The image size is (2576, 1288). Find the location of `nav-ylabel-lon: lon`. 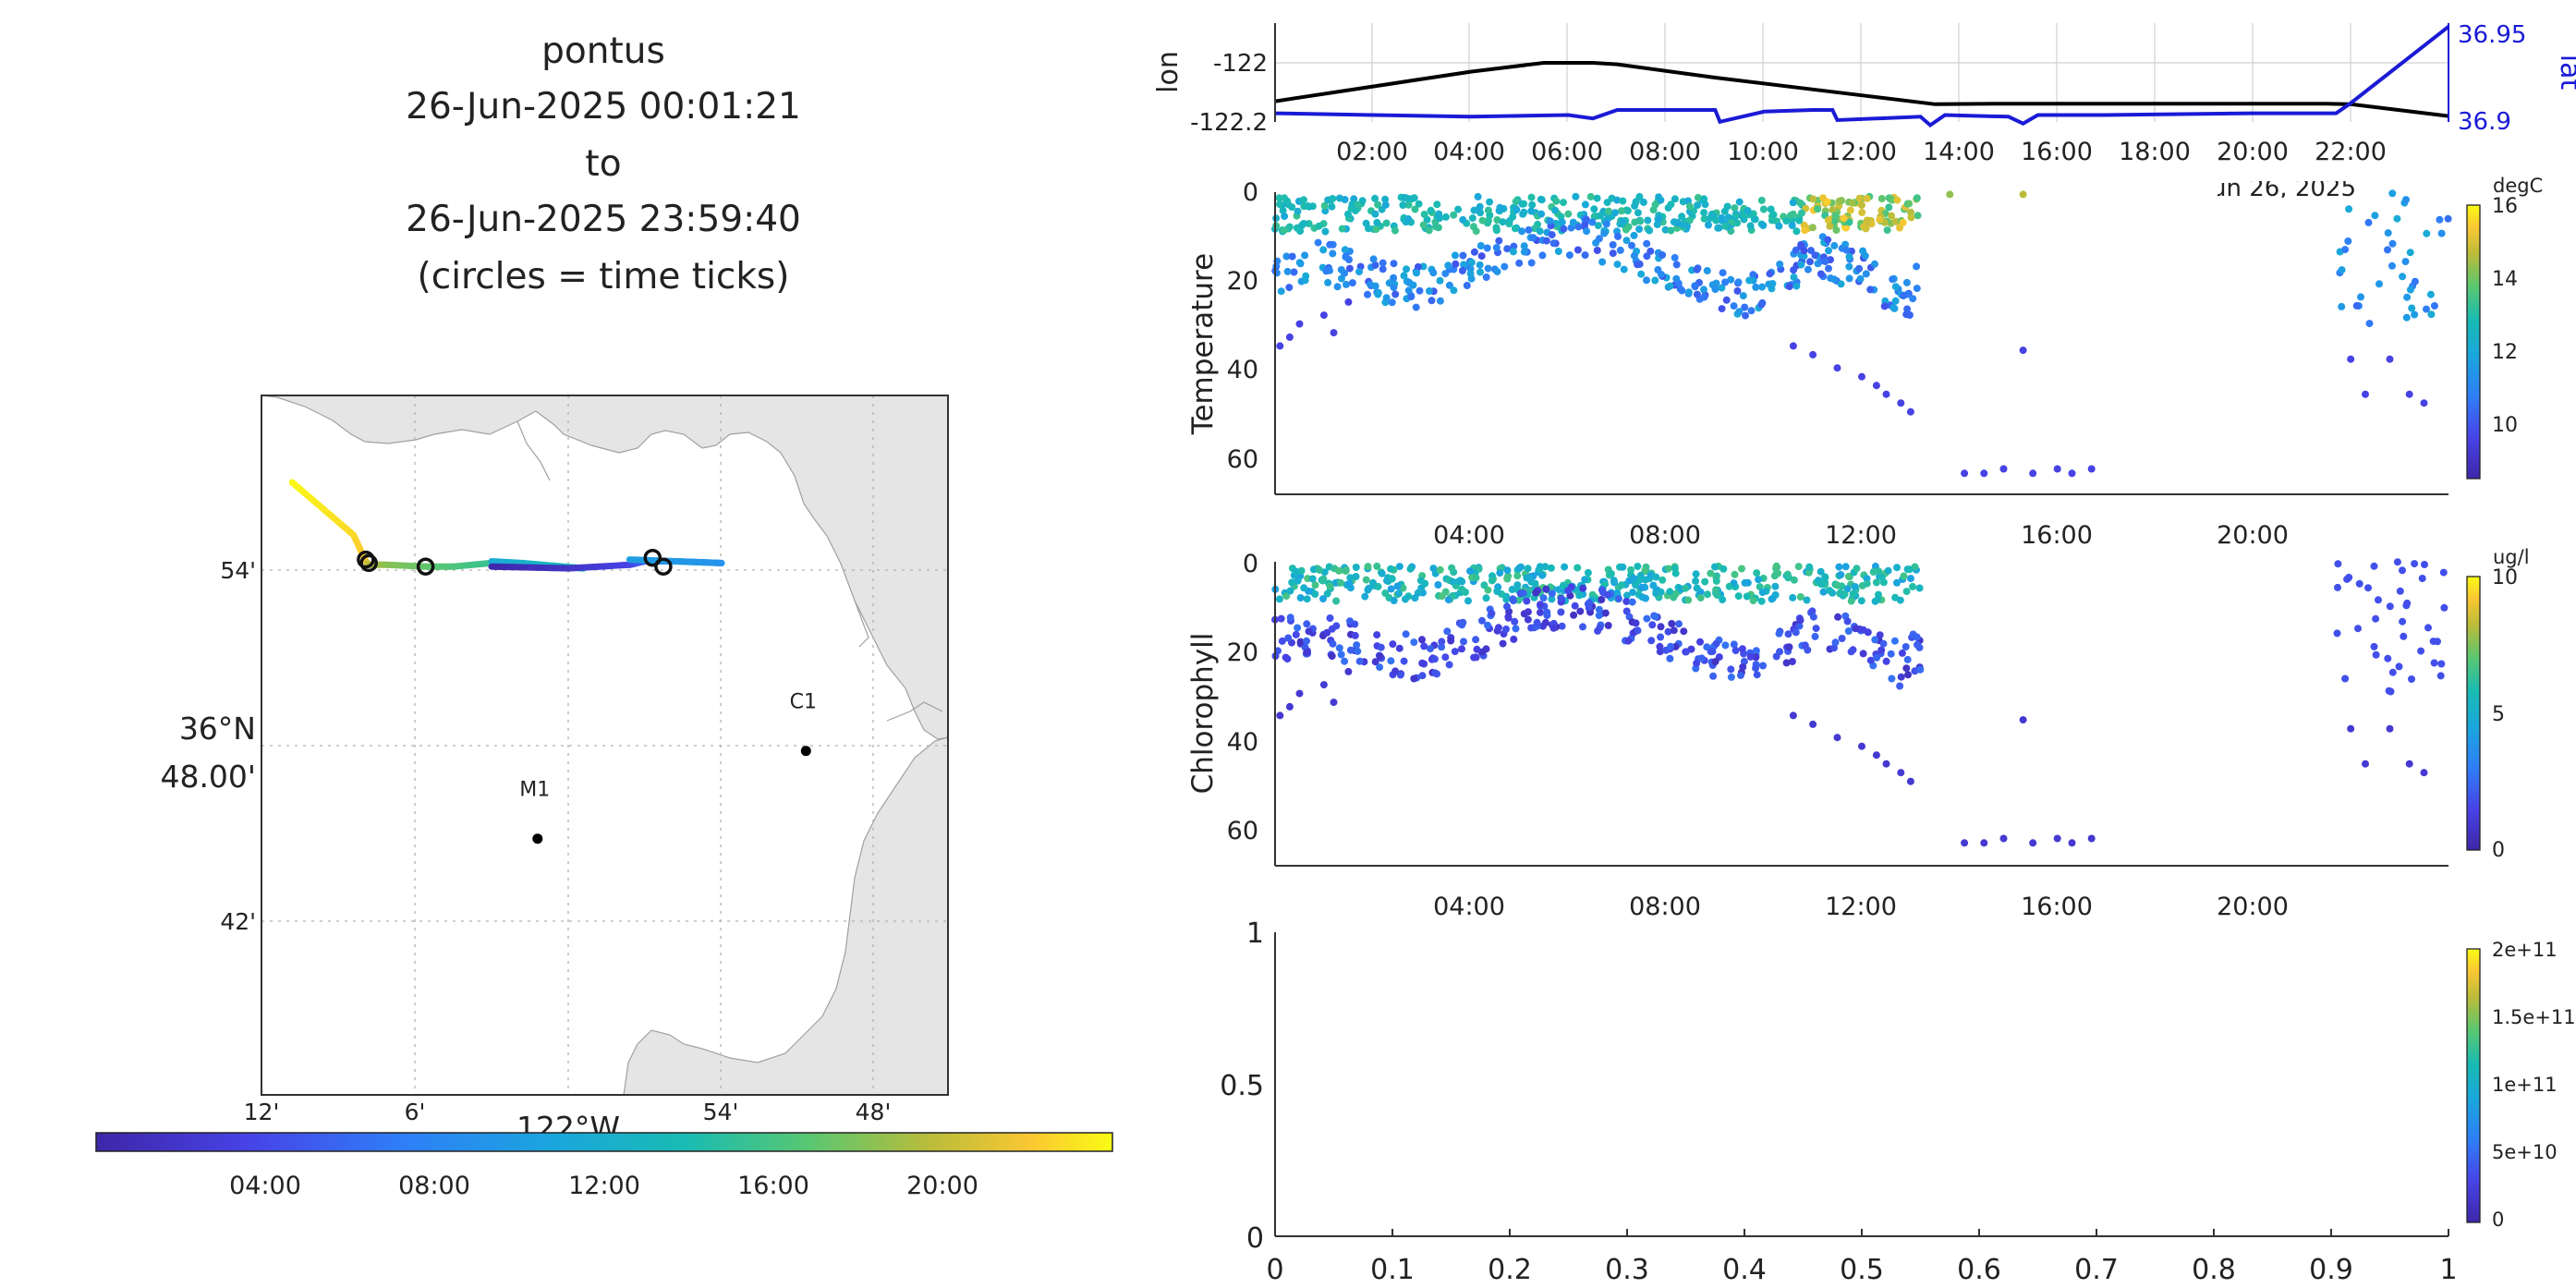

nav-ylabel-lon: lon is located at coordinates (1168, 72).